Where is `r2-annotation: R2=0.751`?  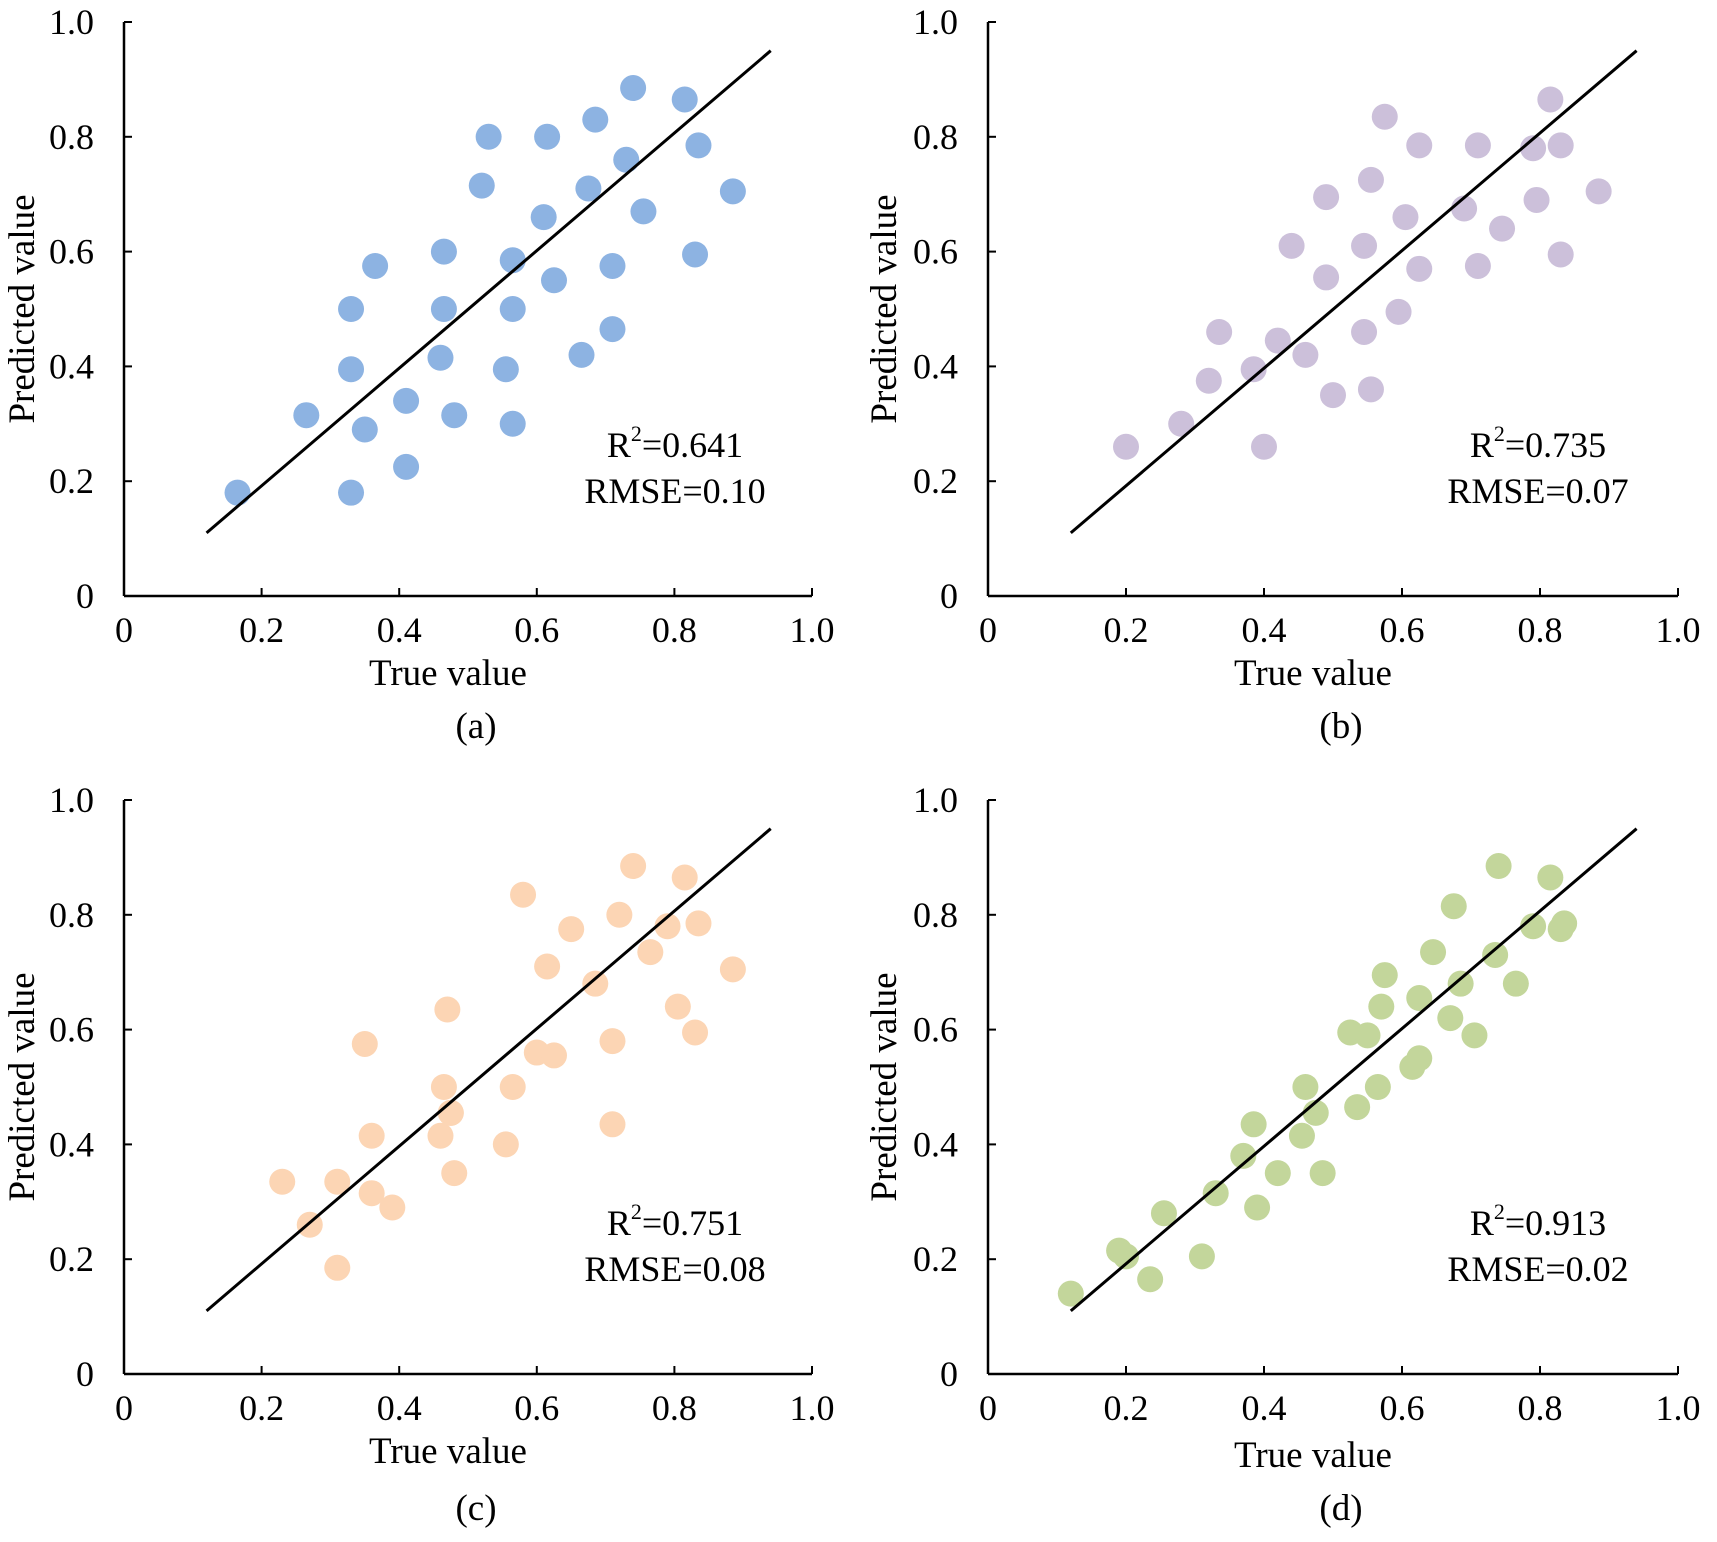
r2-annotation: R2=0.751 is located at coordinates (675, 1221).